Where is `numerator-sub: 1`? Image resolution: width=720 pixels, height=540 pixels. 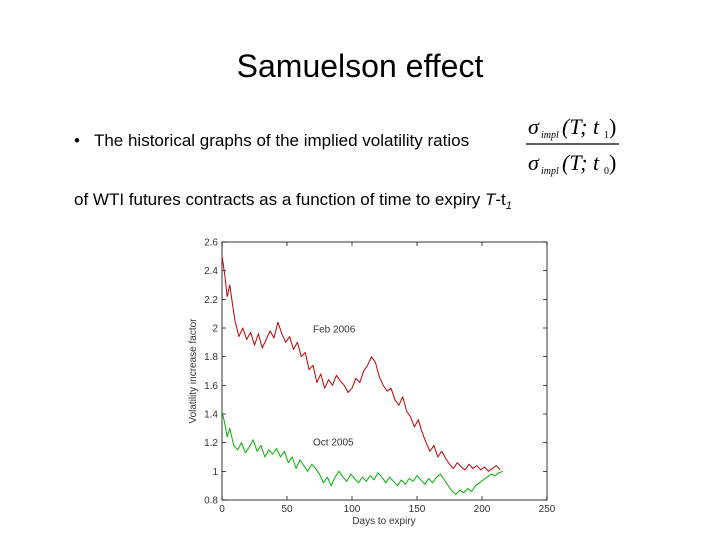 numerator-sub: 1 is located at coordinates (606, 135).